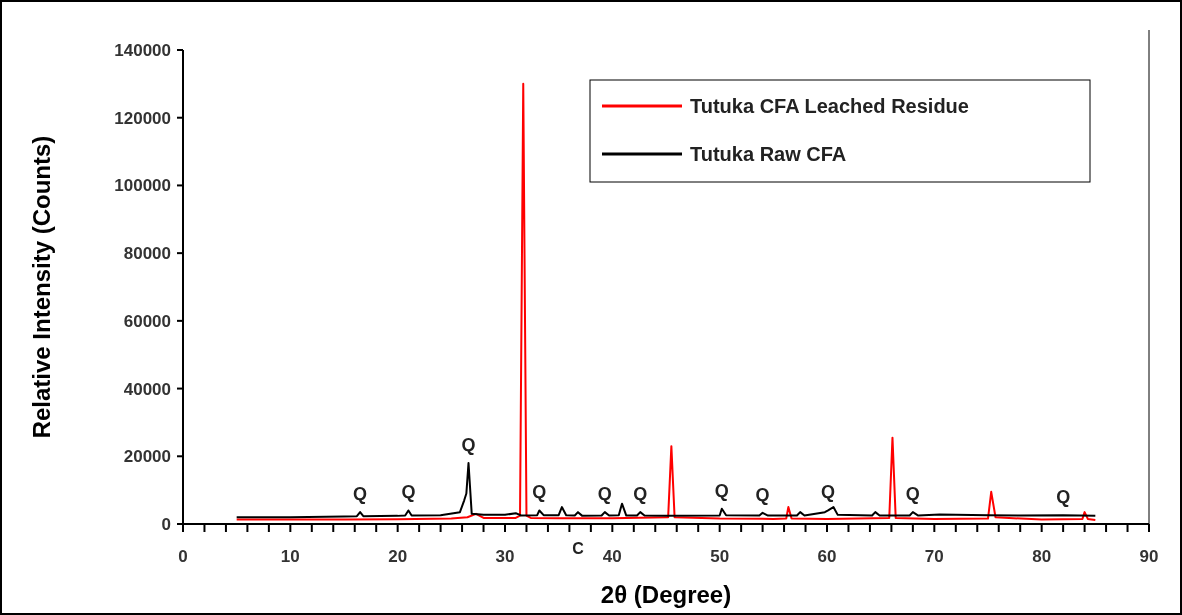  I want to click on x-tick-label: 90, so click(1149, 556).